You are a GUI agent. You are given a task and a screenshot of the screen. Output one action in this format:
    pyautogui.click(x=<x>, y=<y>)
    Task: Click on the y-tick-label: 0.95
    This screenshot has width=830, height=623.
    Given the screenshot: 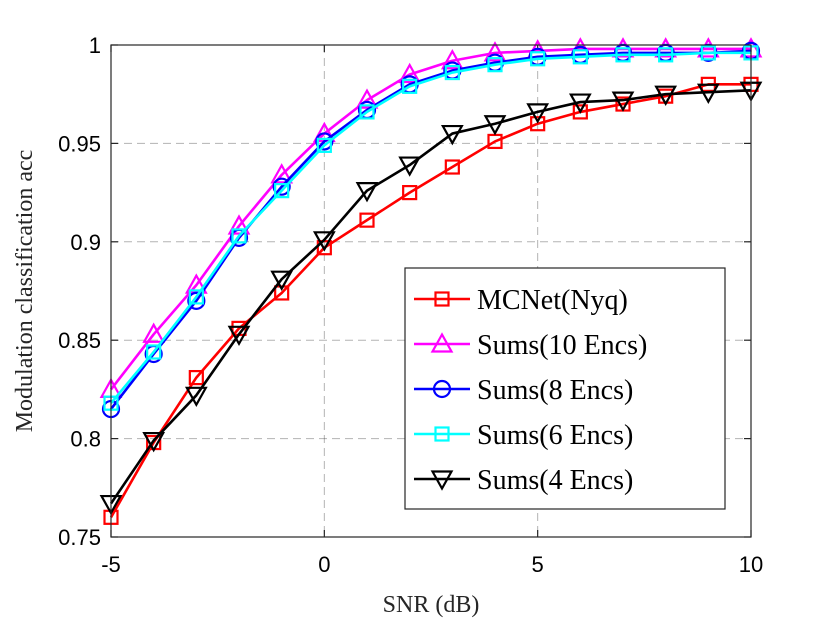 What is the action you would take?
    pyautogui.click(x=79, y=143)
    